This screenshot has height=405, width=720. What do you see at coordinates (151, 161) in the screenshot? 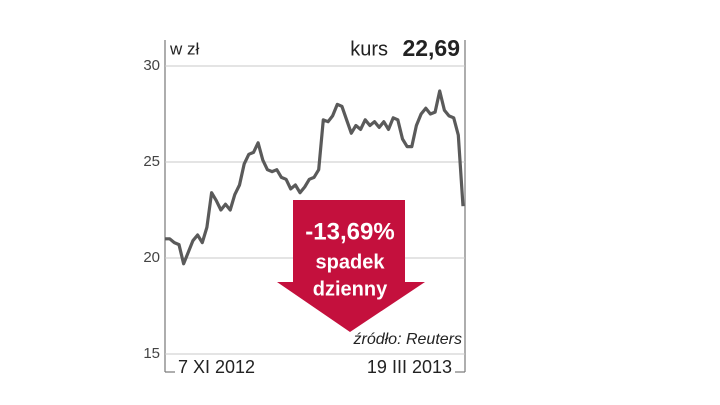
I see `y-tick-label: 25` at bounding box center [151, 161].